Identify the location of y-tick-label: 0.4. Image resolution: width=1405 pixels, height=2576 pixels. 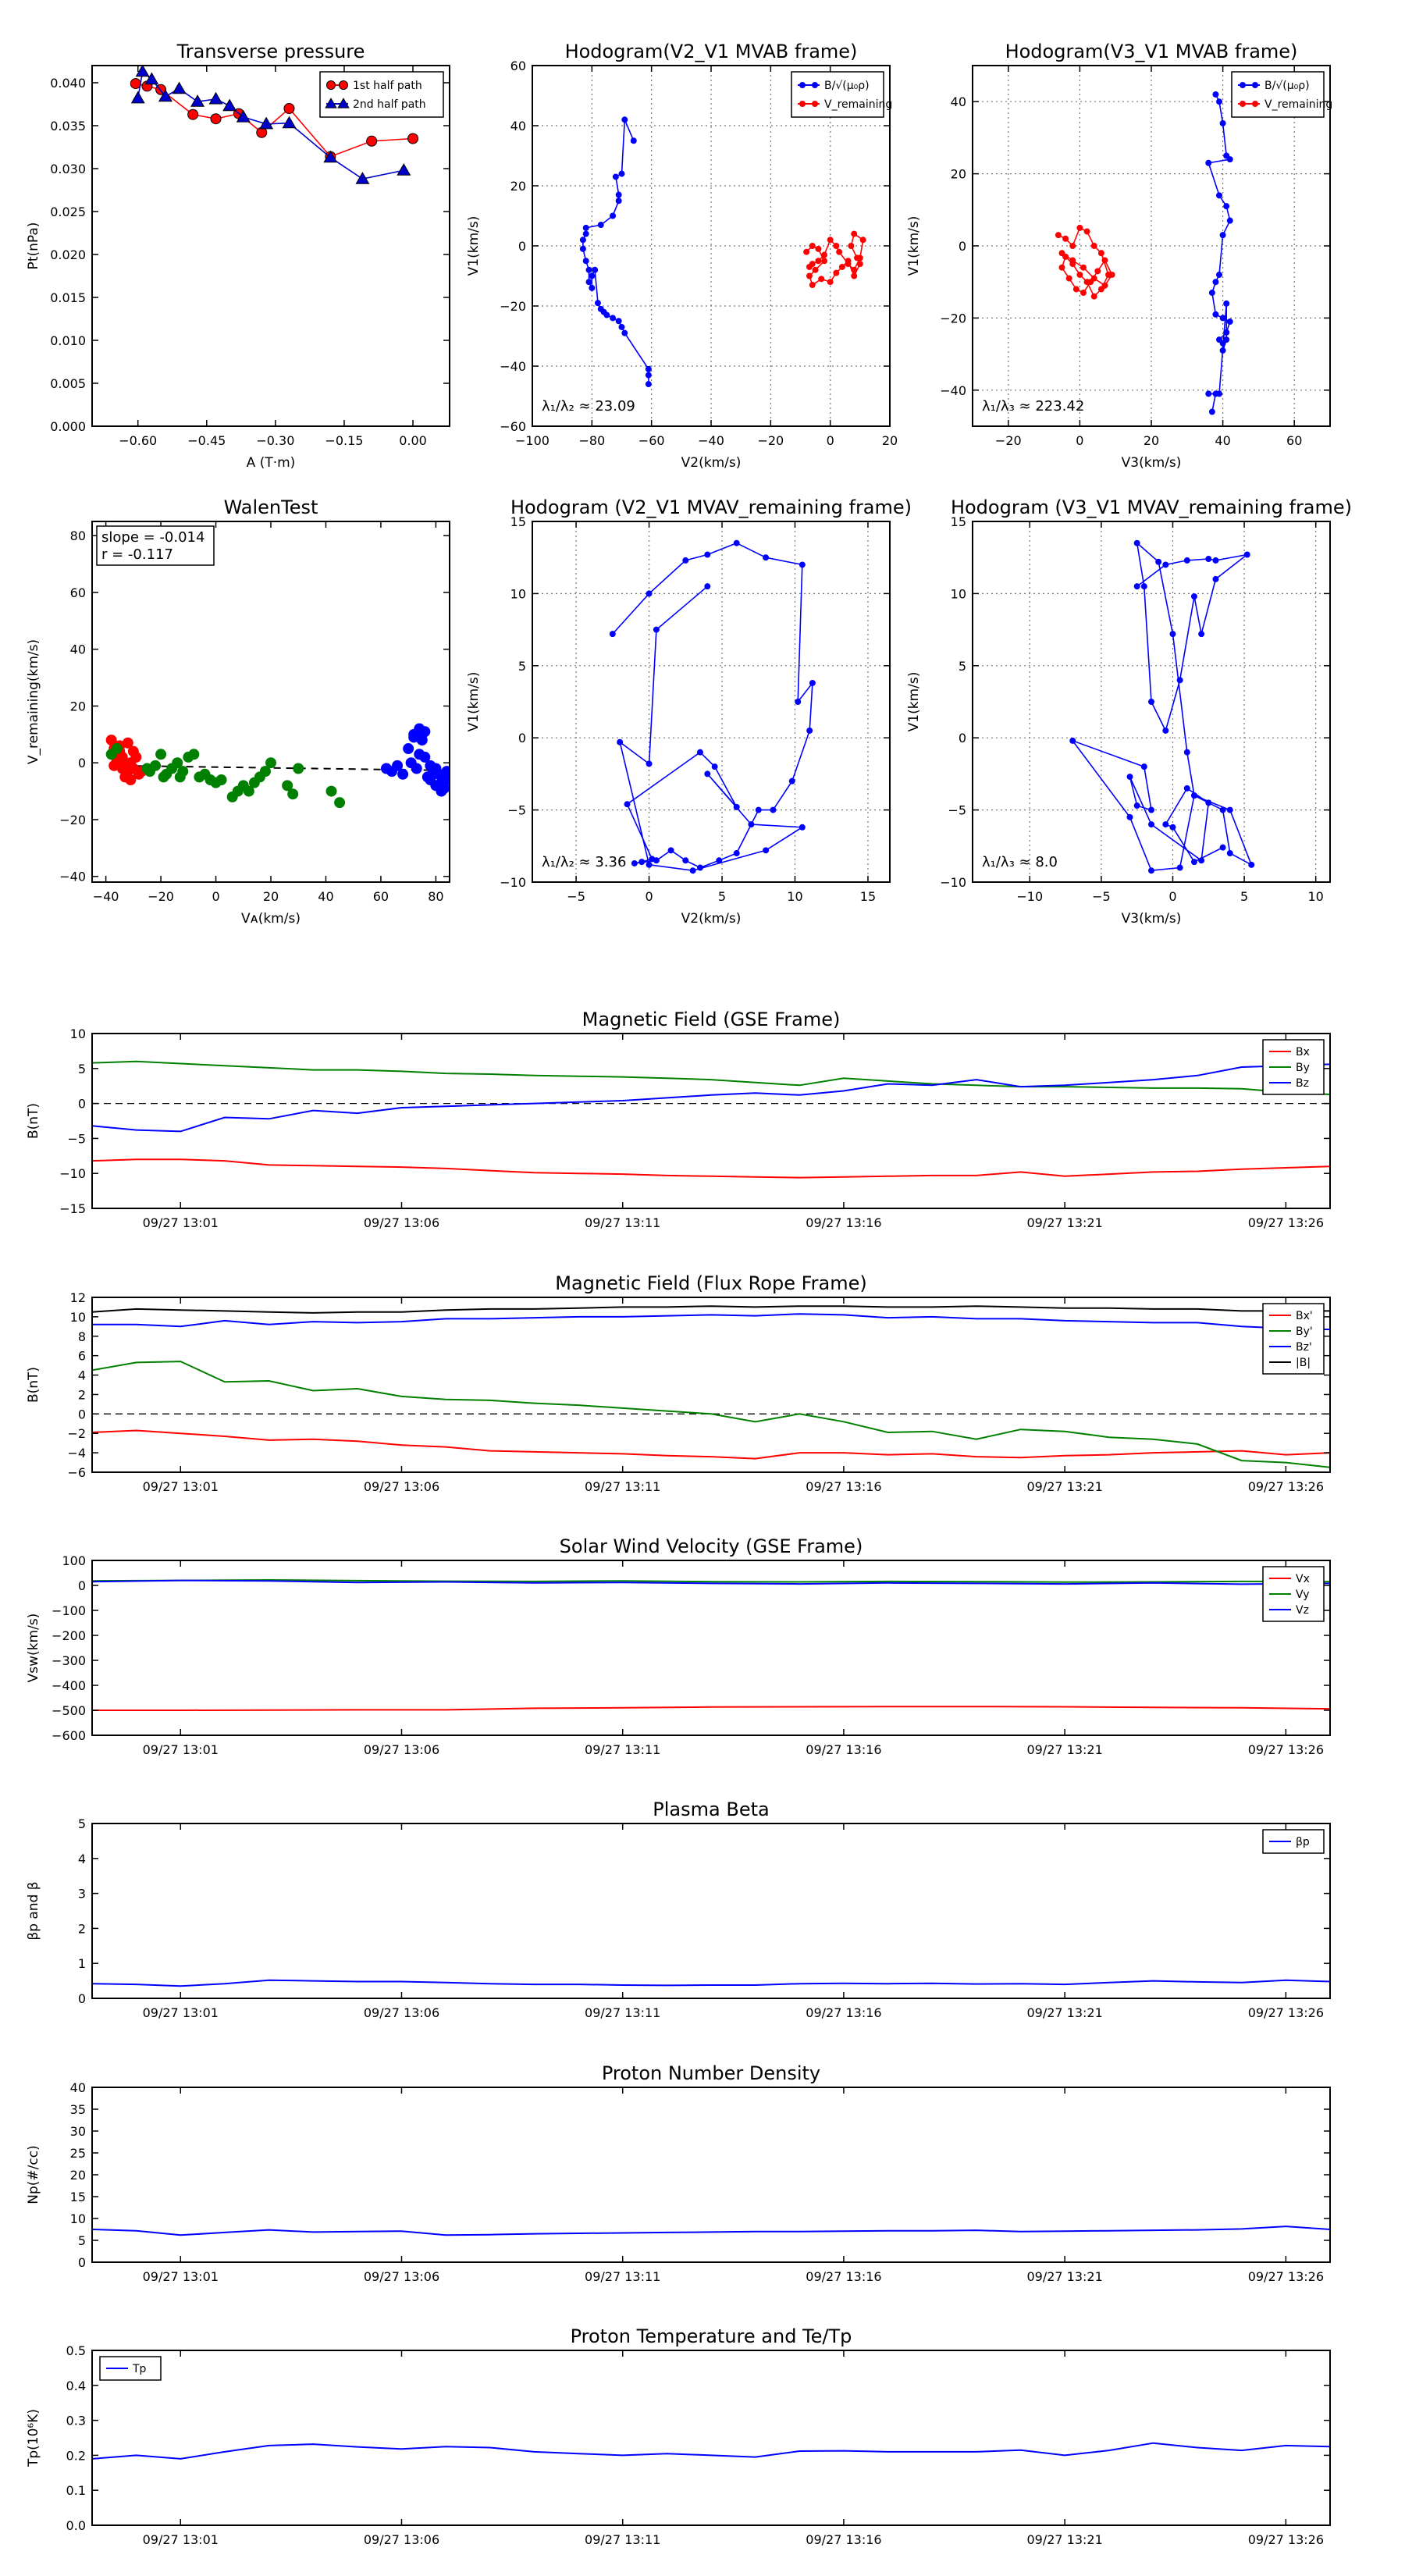
(76, 2386).